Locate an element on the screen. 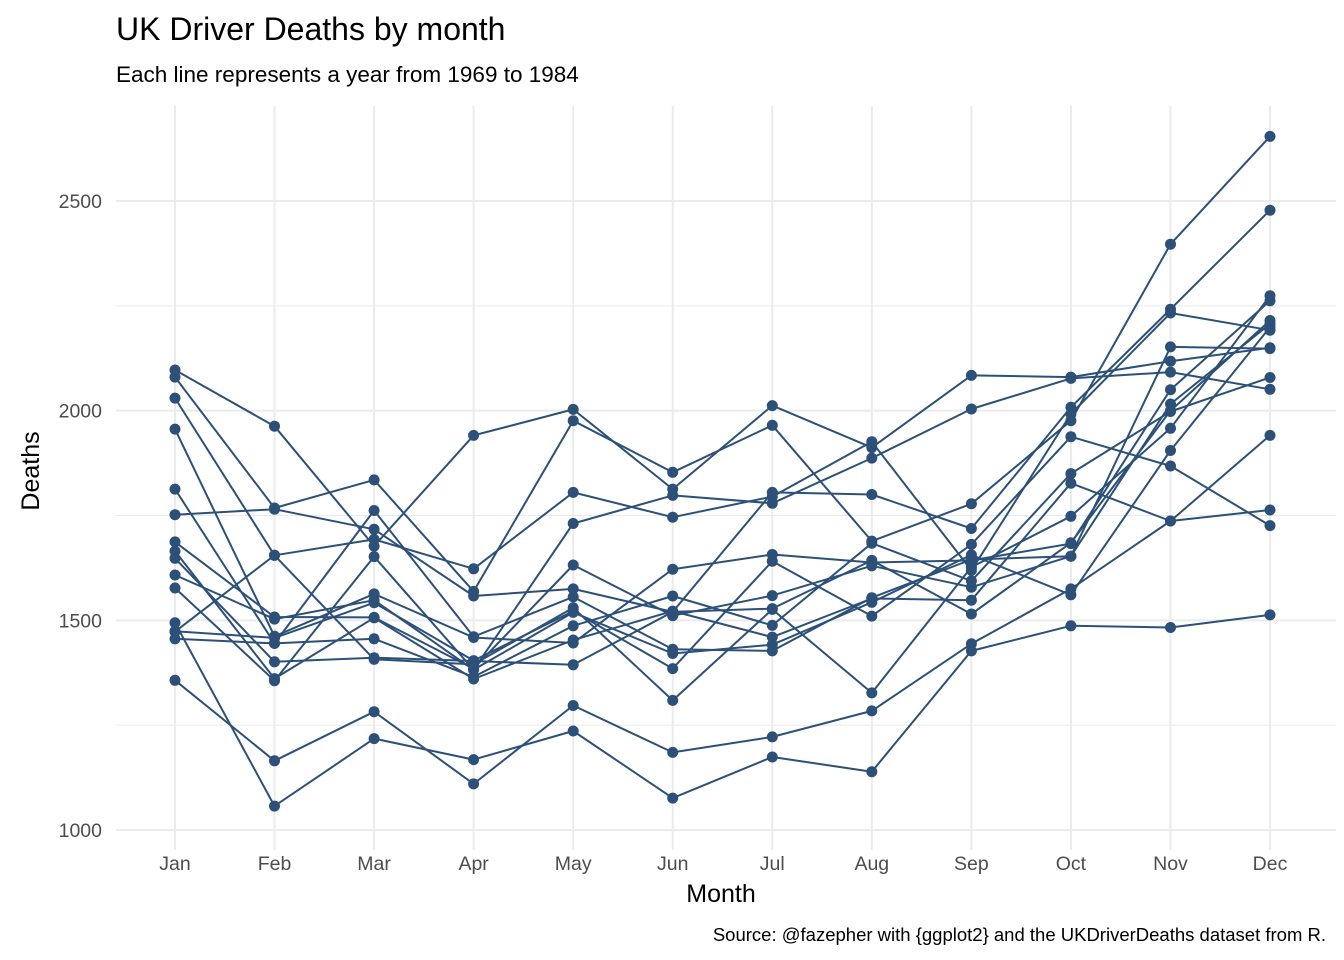  x-tick-label: May is located at coordinates (573, 864).